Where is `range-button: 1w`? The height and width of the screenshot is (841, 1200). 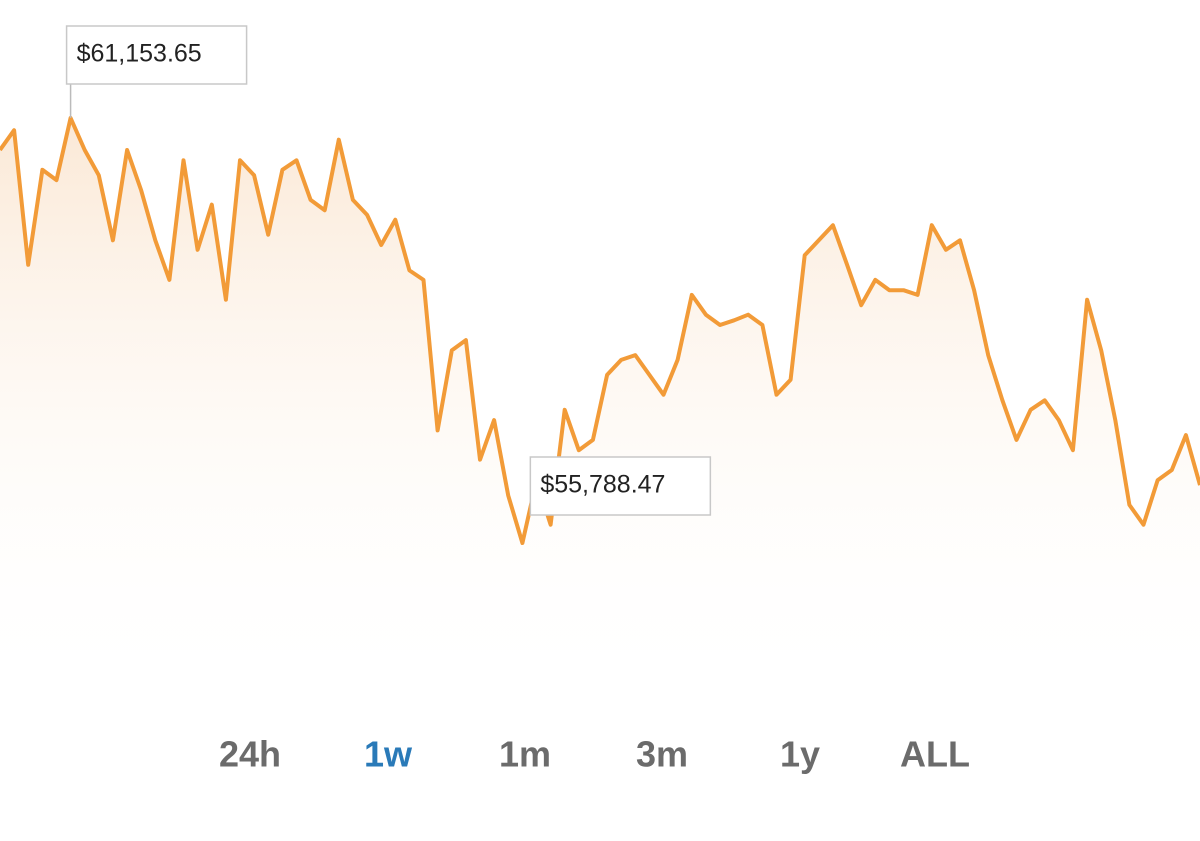
range-button: 1w is located at coordinates (388, 754).